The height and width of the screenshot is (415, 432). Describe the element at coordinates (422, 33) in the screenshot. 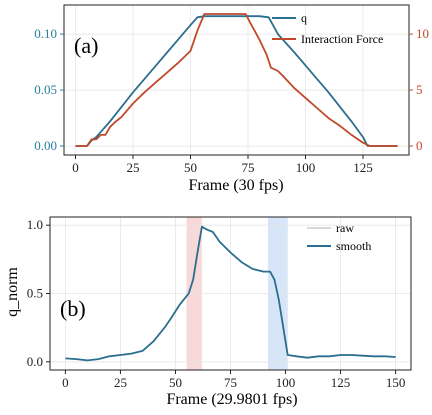

I see `a-y2tick-label-2: 10` at that location.